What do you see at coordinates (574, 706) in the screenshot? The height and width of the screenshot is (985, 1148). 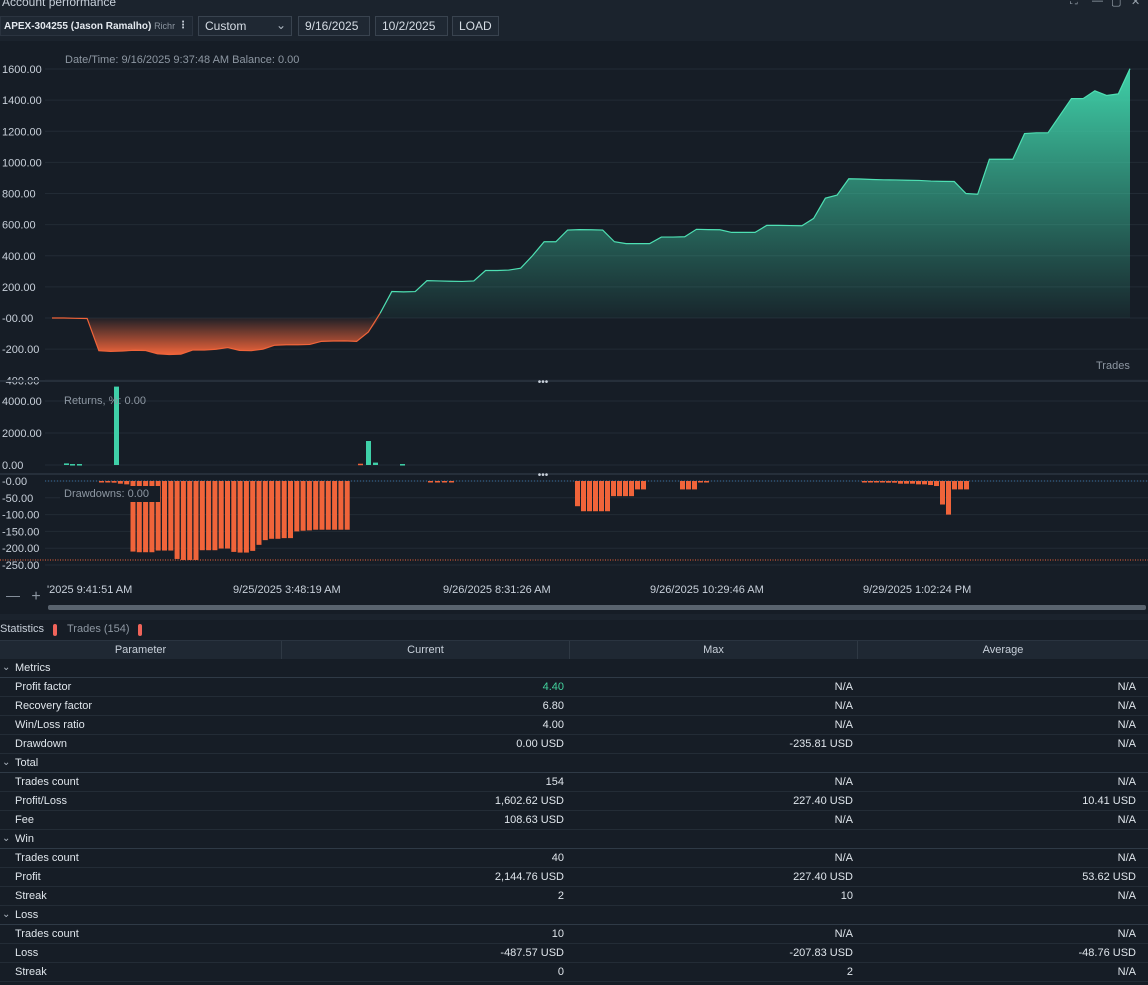 I see `table-row: Recovery factor 6.80 N/A N/A` at bounding box center [574, 706].